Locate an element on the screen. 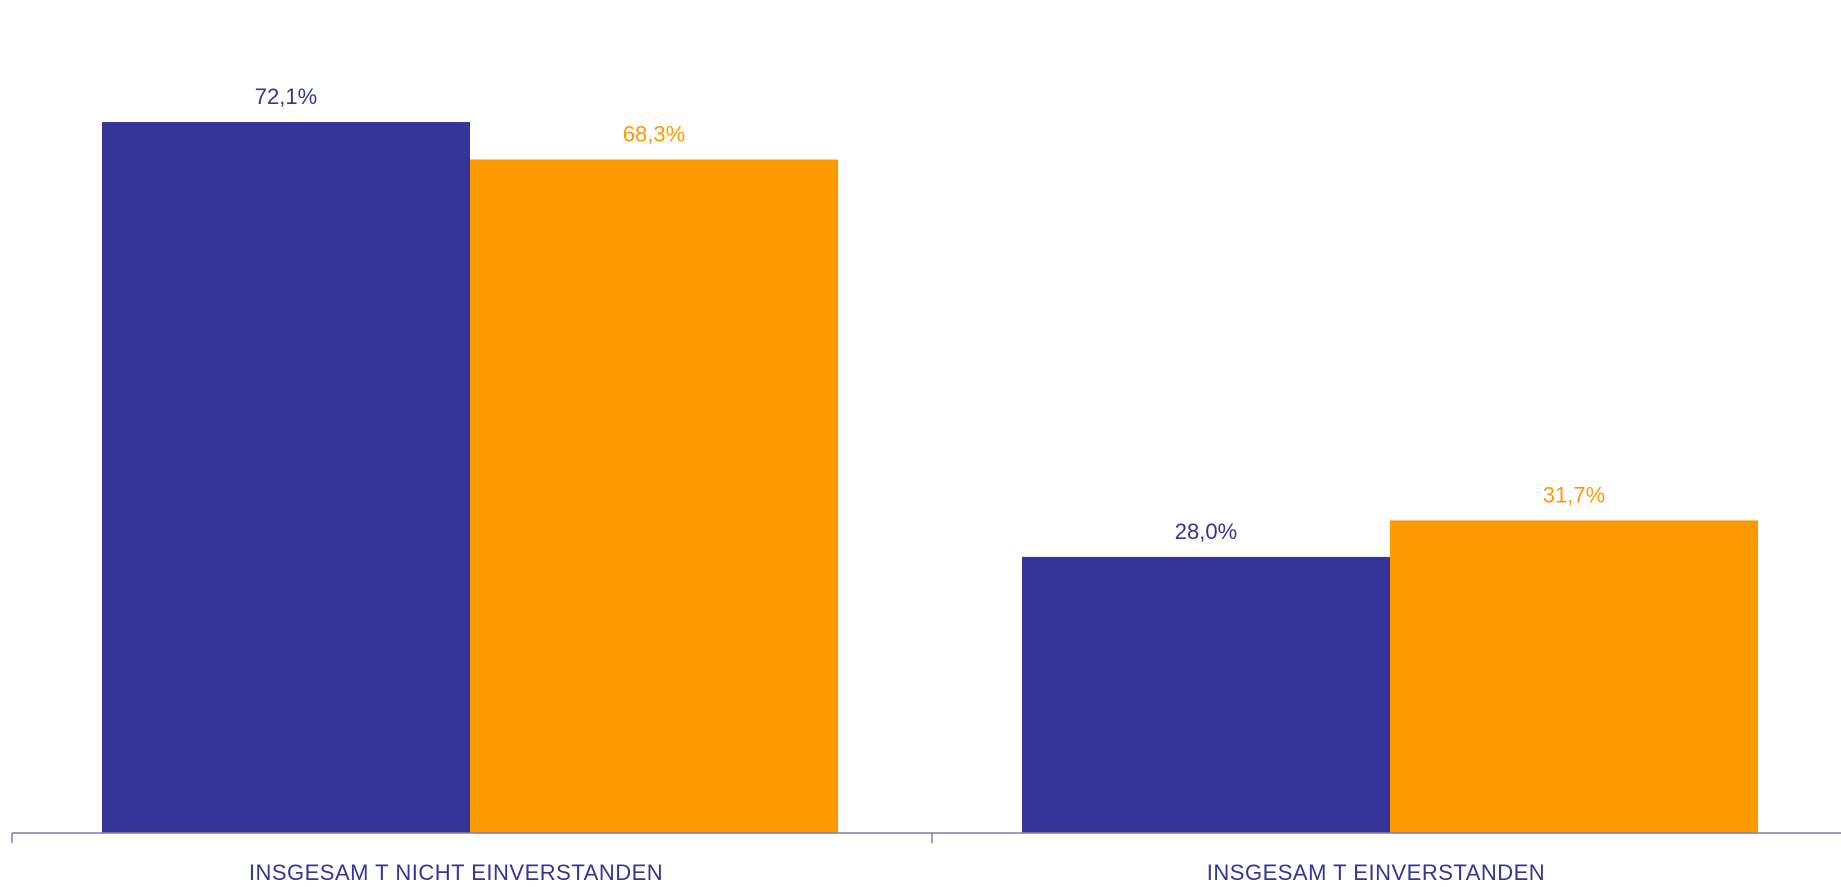  value-label-insgesam-t-einverstanden-series-2: 31,7% is located at coordinates (1574, 494).